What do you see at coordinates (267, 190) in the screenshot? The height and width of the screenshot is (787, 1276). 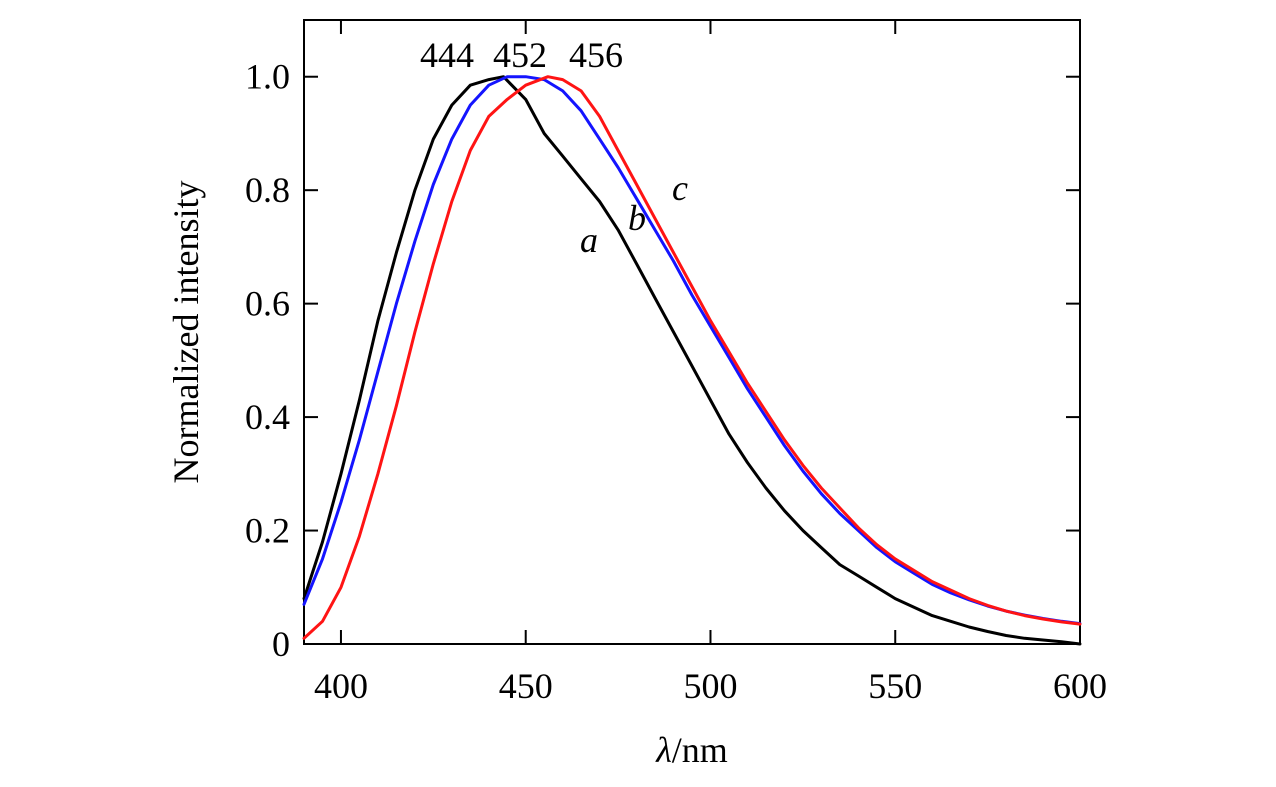 I see `y-tick-label: 0.8` at bounding box center [267, 190].